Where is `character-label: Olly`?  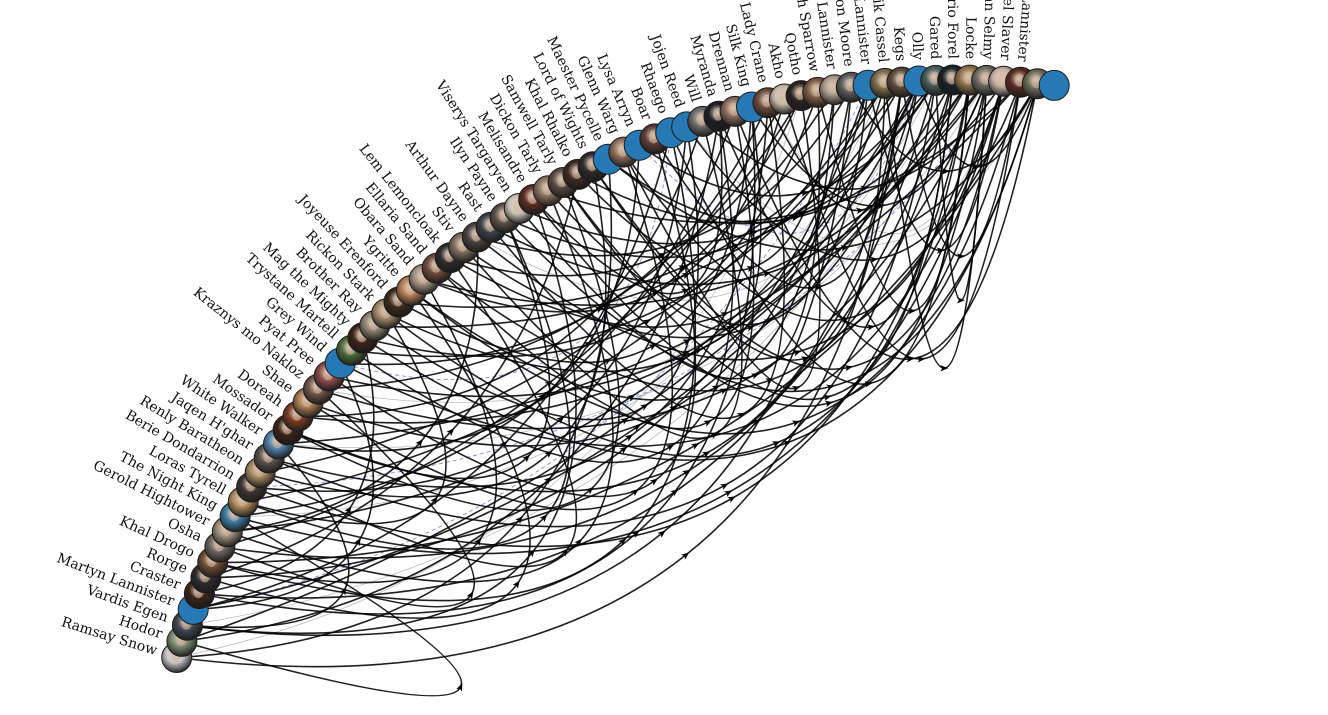 character-label: Olly is located at coordinates (916, 45).